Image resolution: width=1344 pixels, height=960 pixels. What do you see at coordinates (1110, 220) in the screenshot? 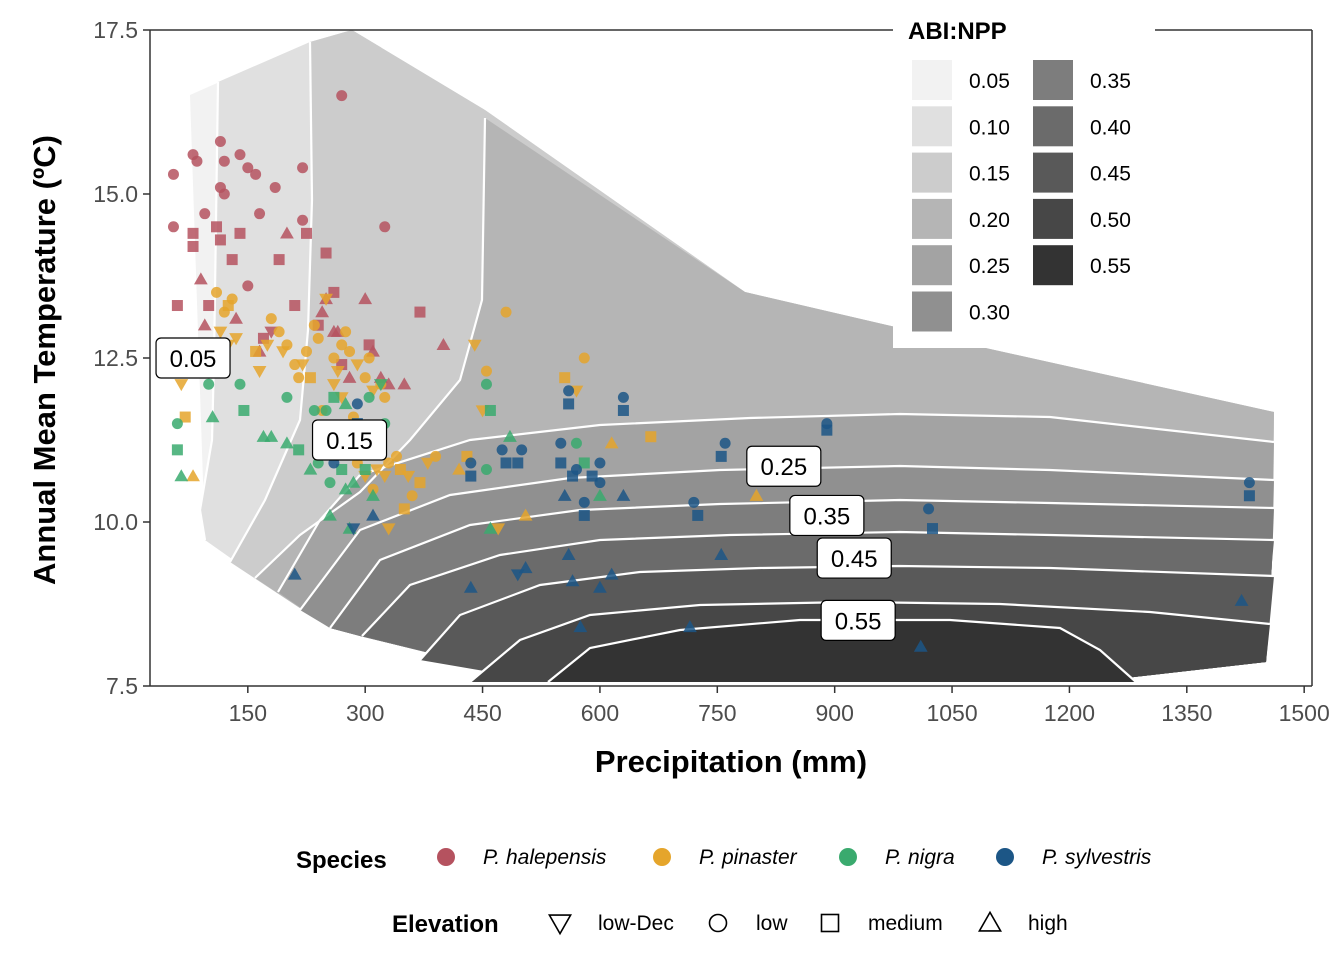
I see `fill-legend-label: 0.50` at bounding box center [1110, 220].